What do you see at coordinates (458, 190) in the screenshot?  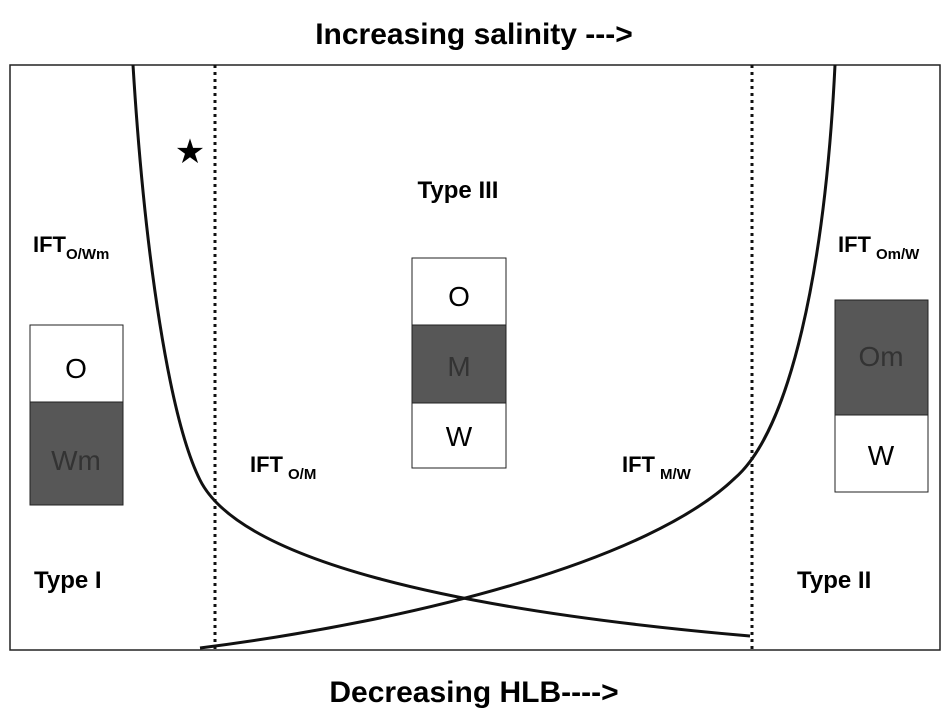 I see `region-label: Type III` at bounding box center [458, 190].